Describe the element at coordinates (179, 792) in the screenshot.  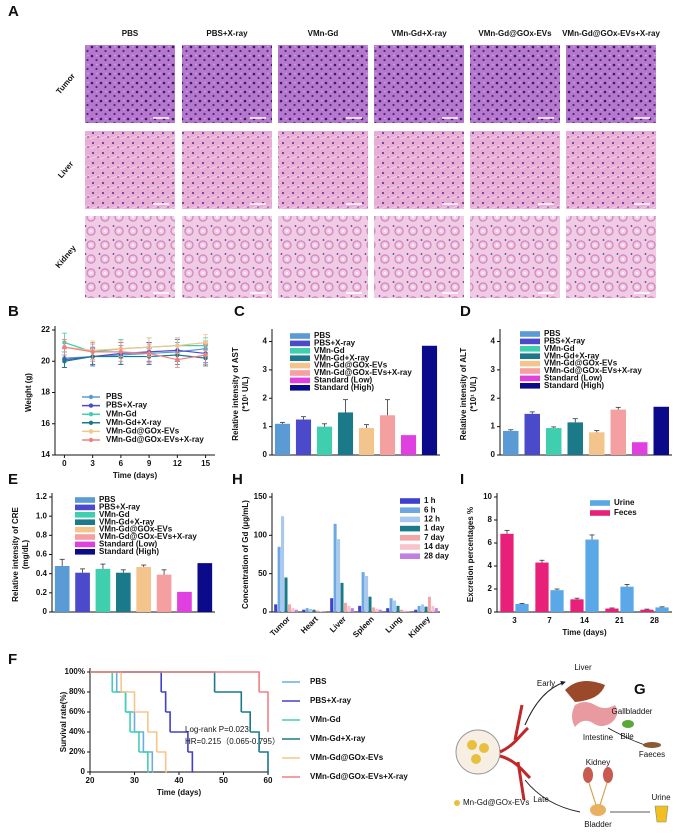
I see `x-axis-label: Time (days)` at that location.